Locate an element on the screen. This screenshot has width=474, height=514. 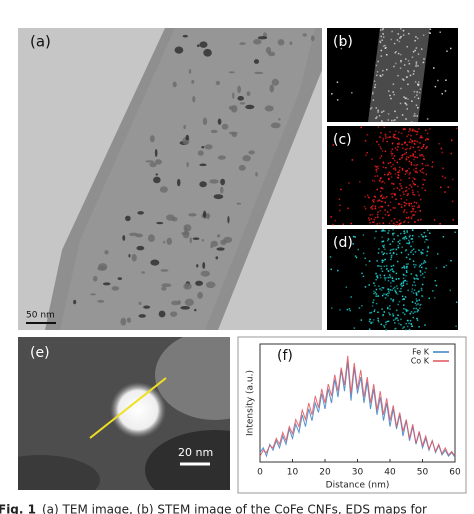
scale-bar-label: 50 nm is located at coordinates (40, 316).